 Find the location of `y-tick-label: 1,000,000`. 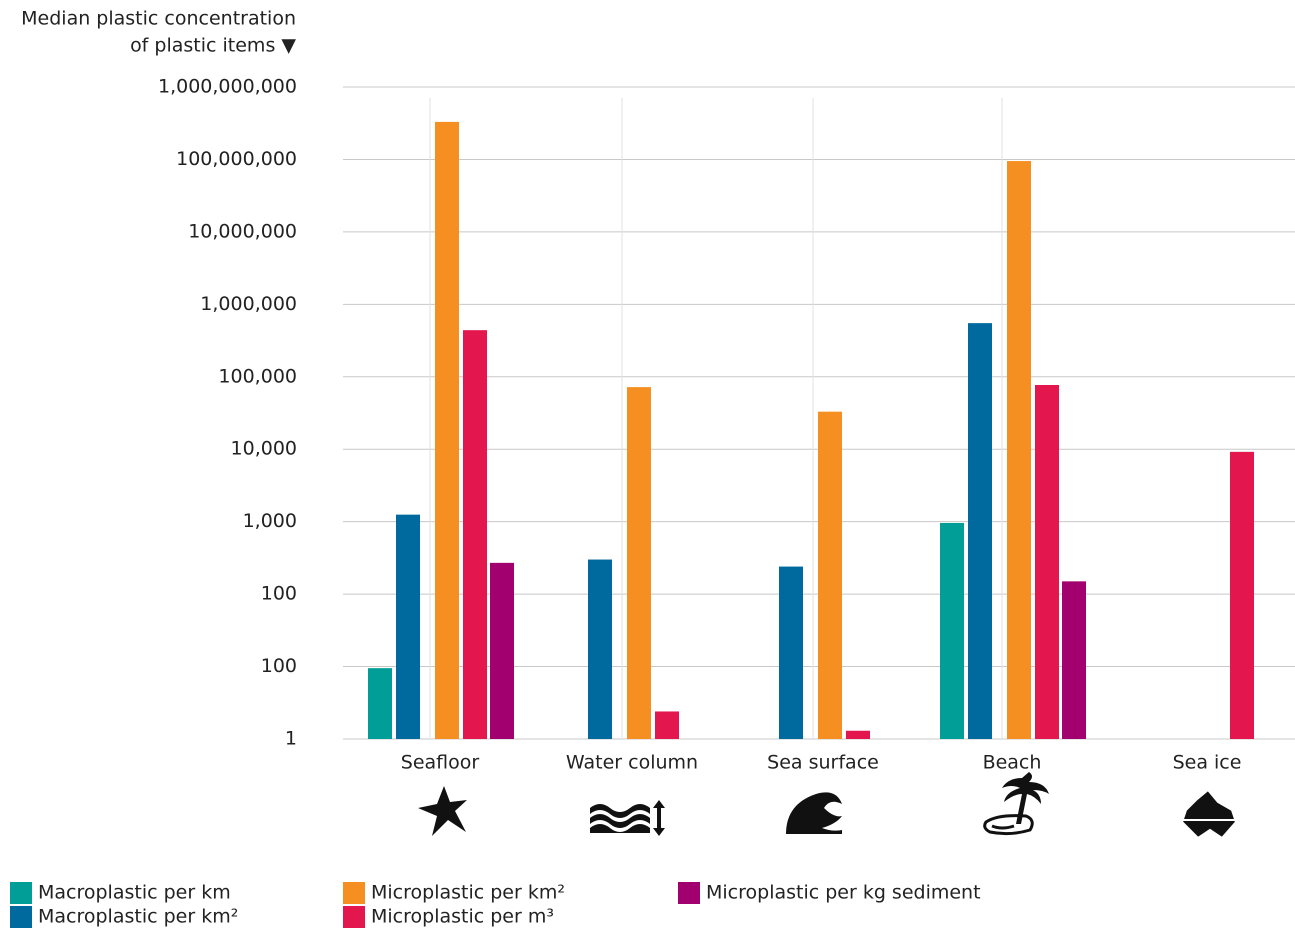

y-tick-label: 1,000,000 is located at coordinates (248, 304).